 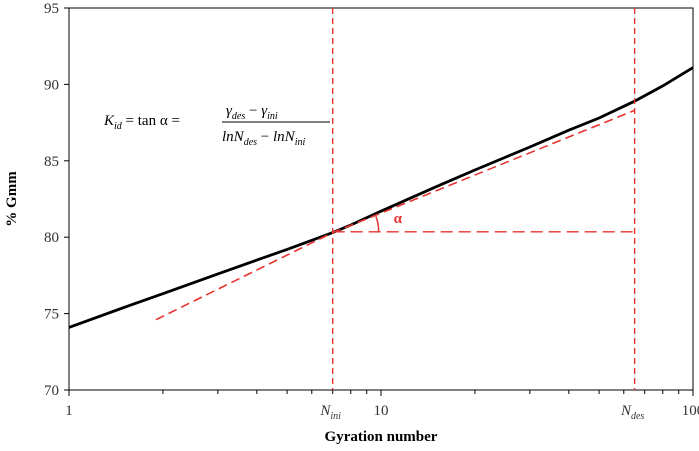 What do you see at coordinates (398, 219) in the screenshot?
I see `angle-label: α` at bounding box center [398, 219].